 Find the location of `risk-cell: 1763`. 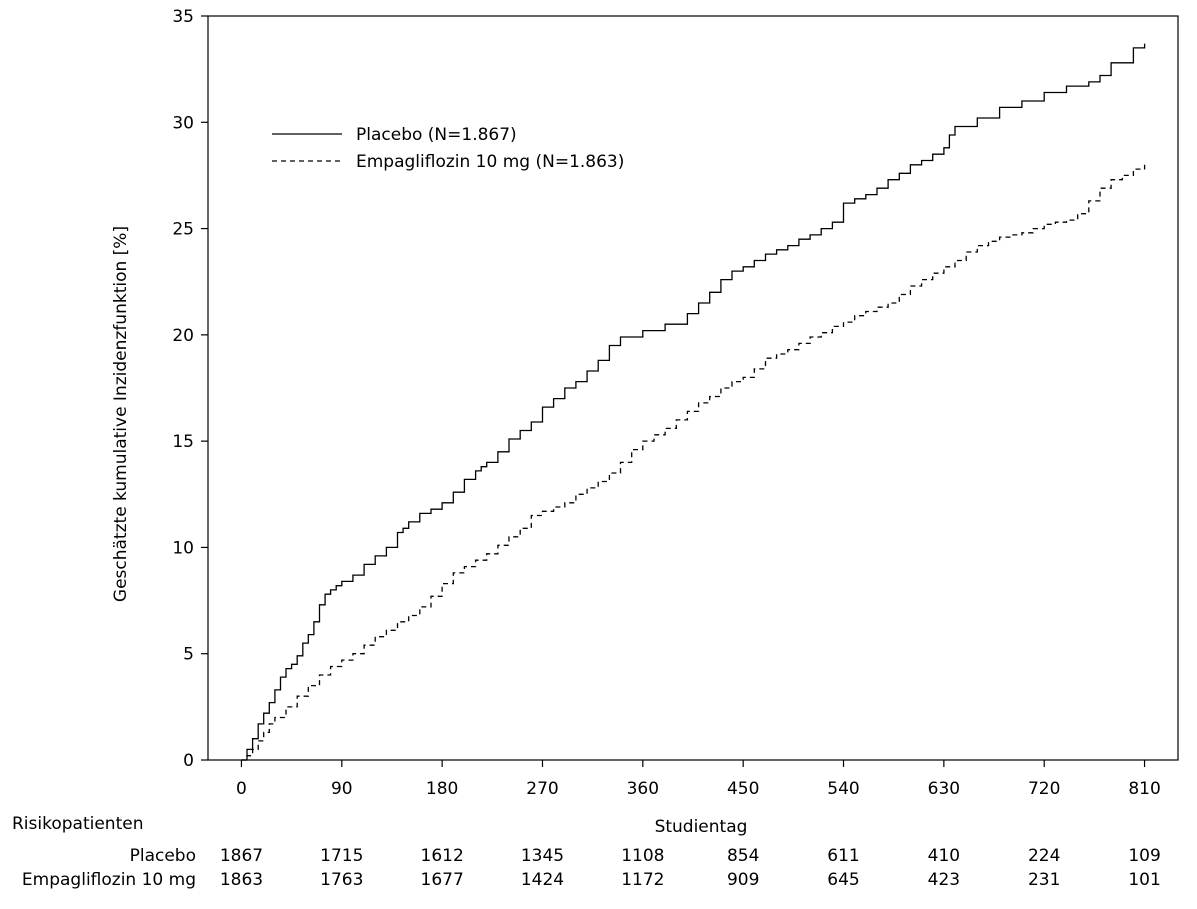

risk-cell: 1763 is located at coordinates (341, 880).